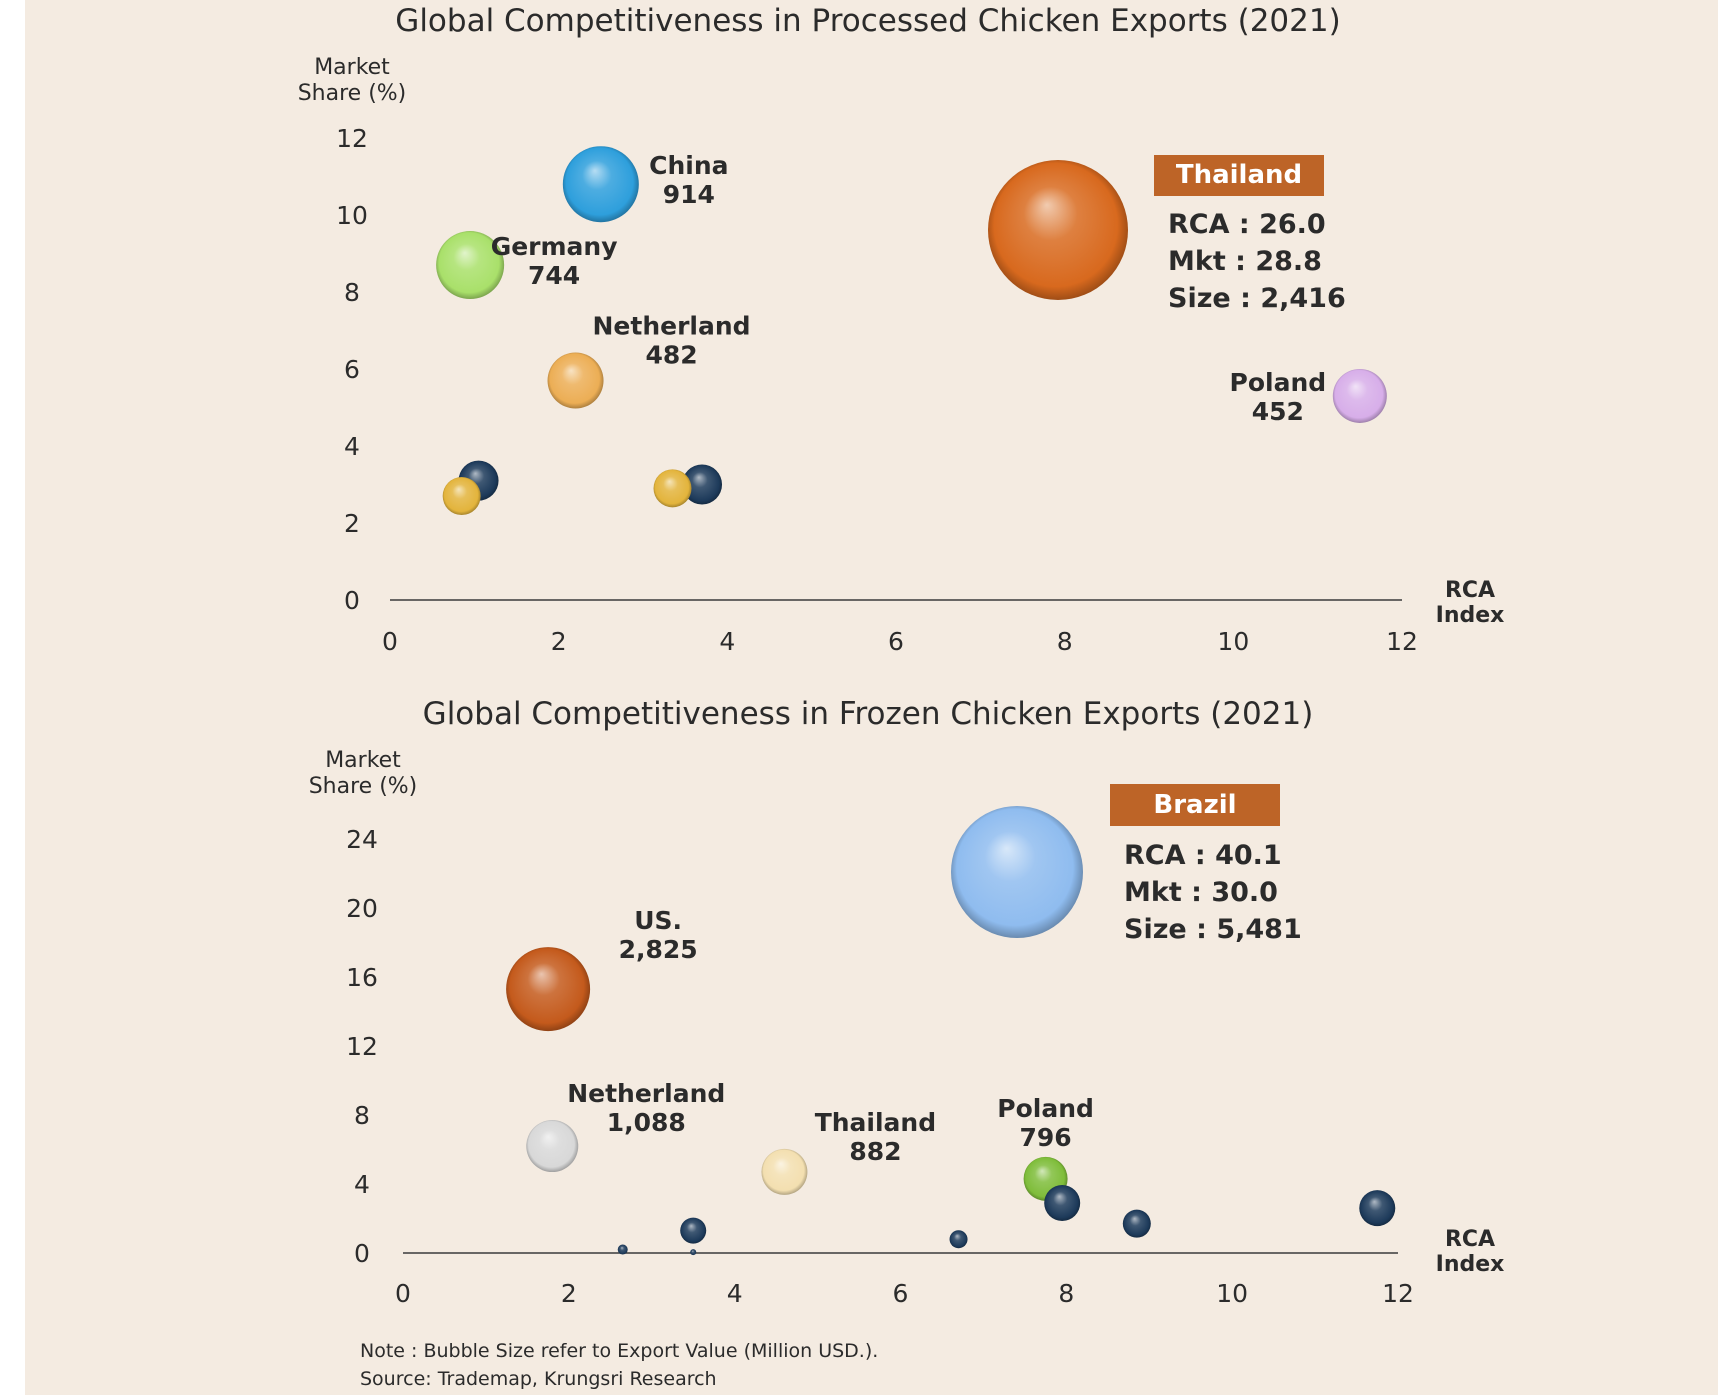  What do you see at coordinates (1046, 1137) in the screenshot?
I see `bubble-label-value: 796` at bounding box center [1046, 1137].